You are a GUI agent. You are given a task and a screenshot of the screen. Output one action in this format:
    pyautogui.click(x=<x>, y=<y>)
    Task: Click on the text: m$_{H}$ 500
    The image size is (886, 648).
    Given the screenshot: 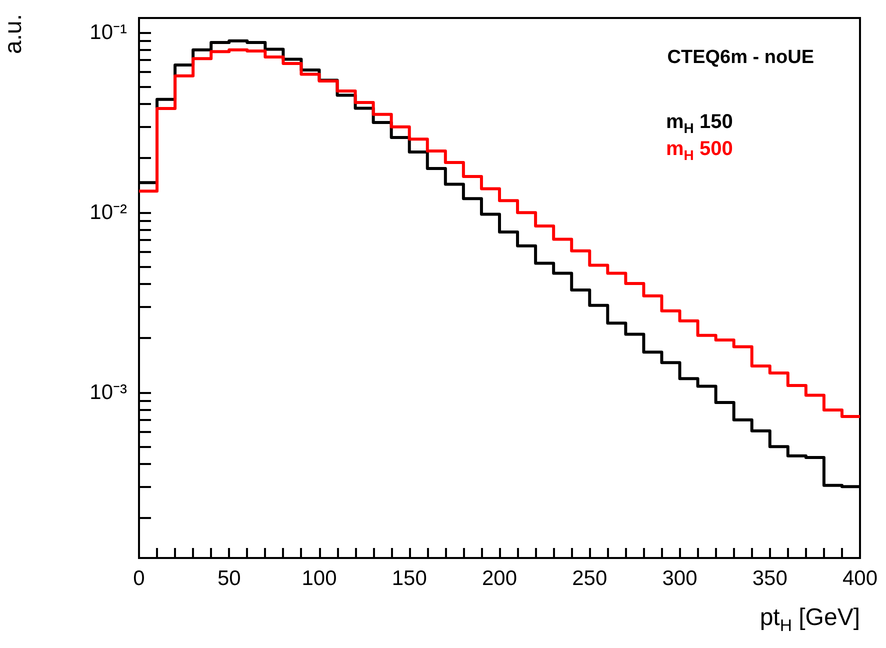 What is the action you would take?
    pyautogui.click(x=699, y=150)
    